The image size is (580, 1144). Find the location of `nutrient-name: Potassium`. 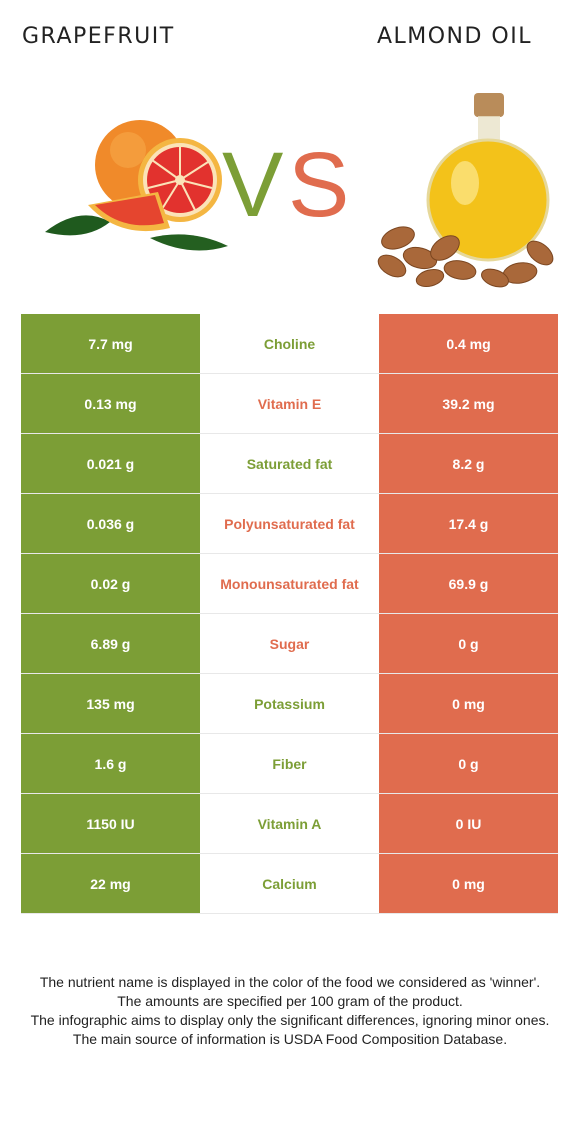

nutrient-name: Potassium is located at coordinates (289, 703).